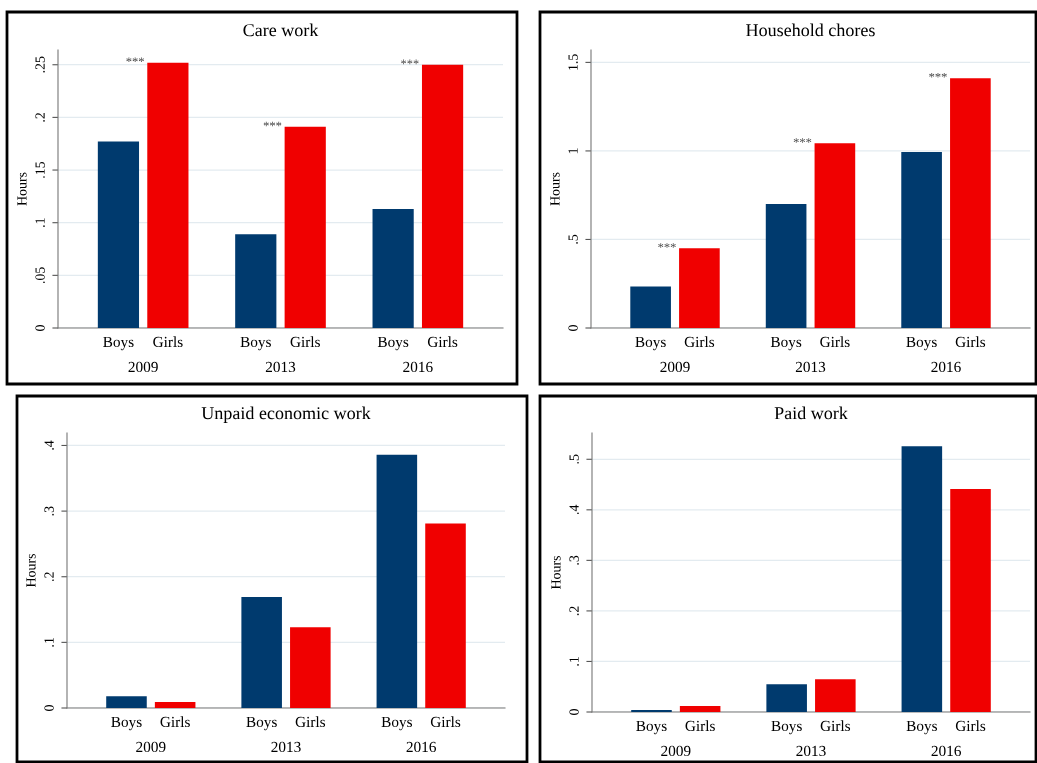 This screenshot has height=763, width=1037. I want to click on chart-title: Household chores, so click(810, 30).